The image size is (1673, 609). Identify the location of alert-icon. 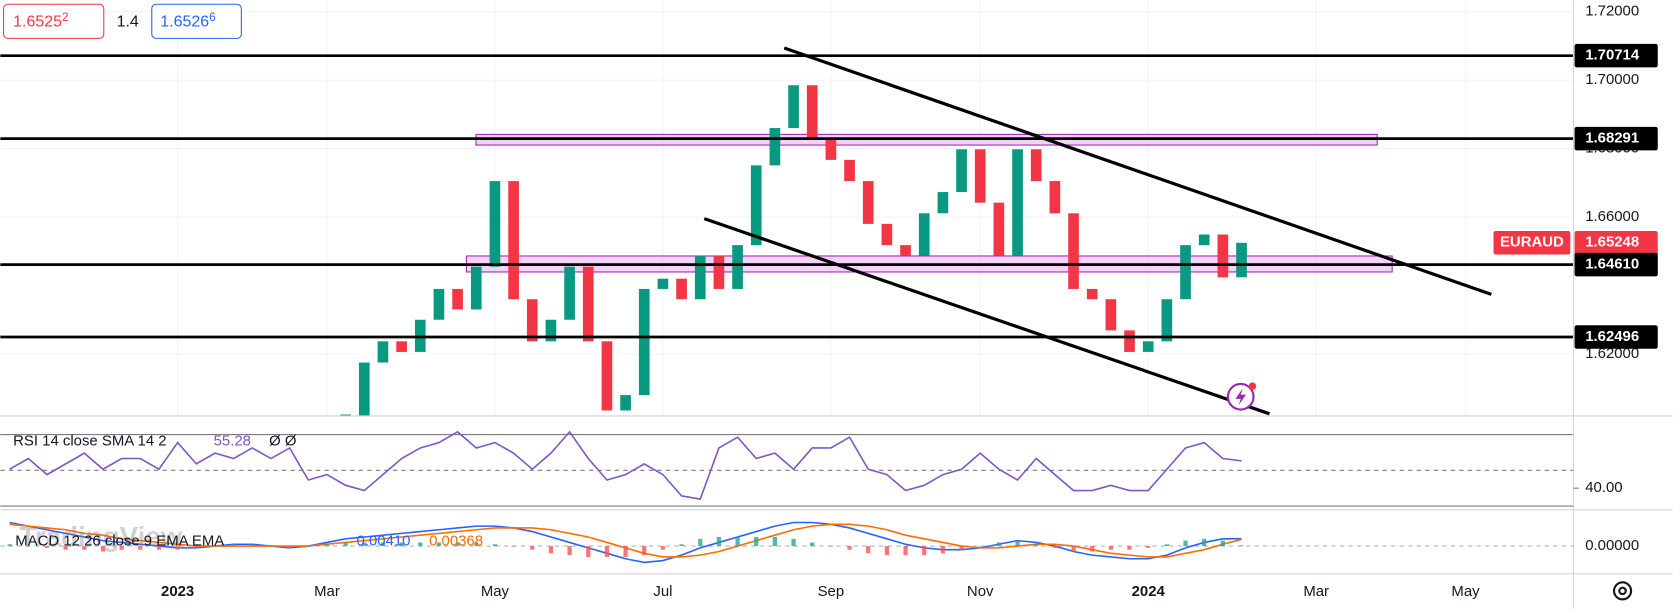
(1241, 396).